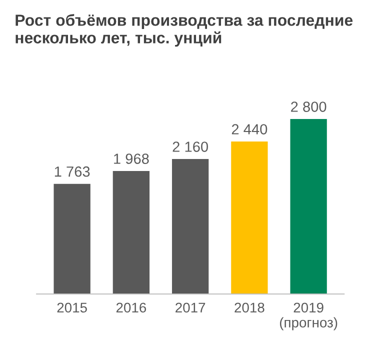 The width and height of the screenshot is (366, 350). Describe the element at coordinates (249, 307) in the screenshot. I see `x-tick-label: 2018` at that location.